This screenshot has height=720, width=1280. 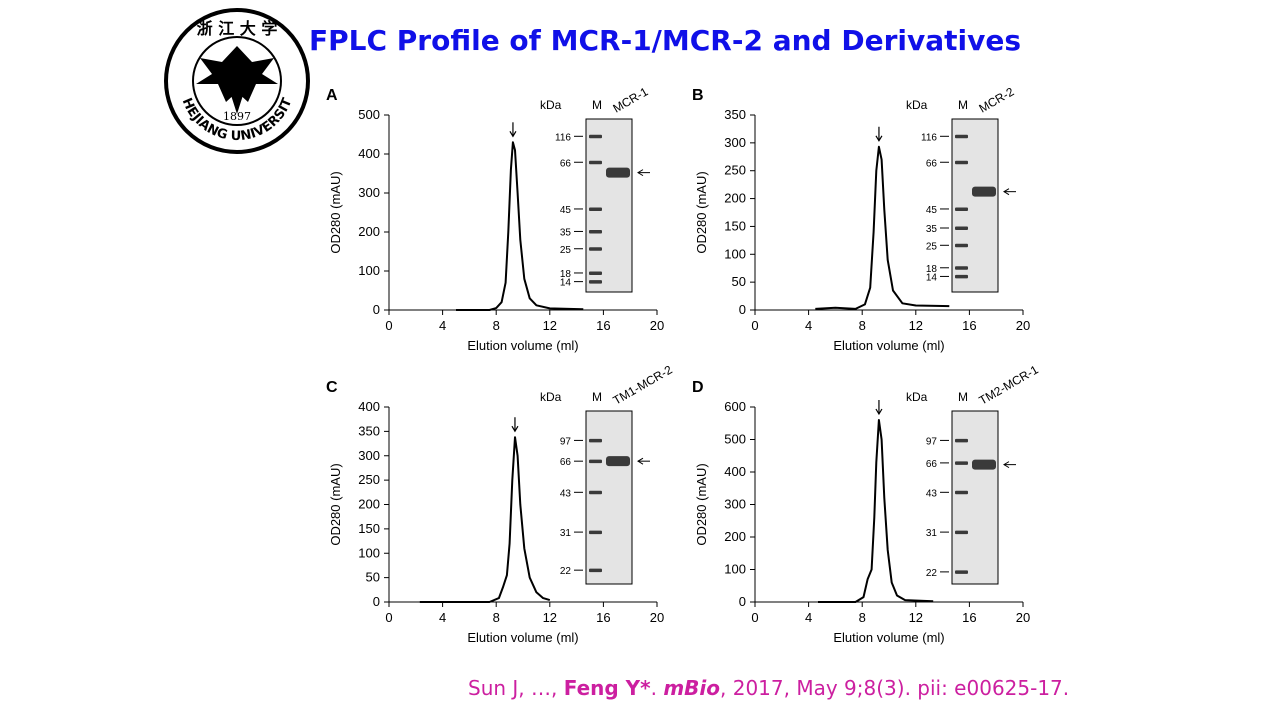 I want to click on marker-label: 14, so click(x=566, y=283).